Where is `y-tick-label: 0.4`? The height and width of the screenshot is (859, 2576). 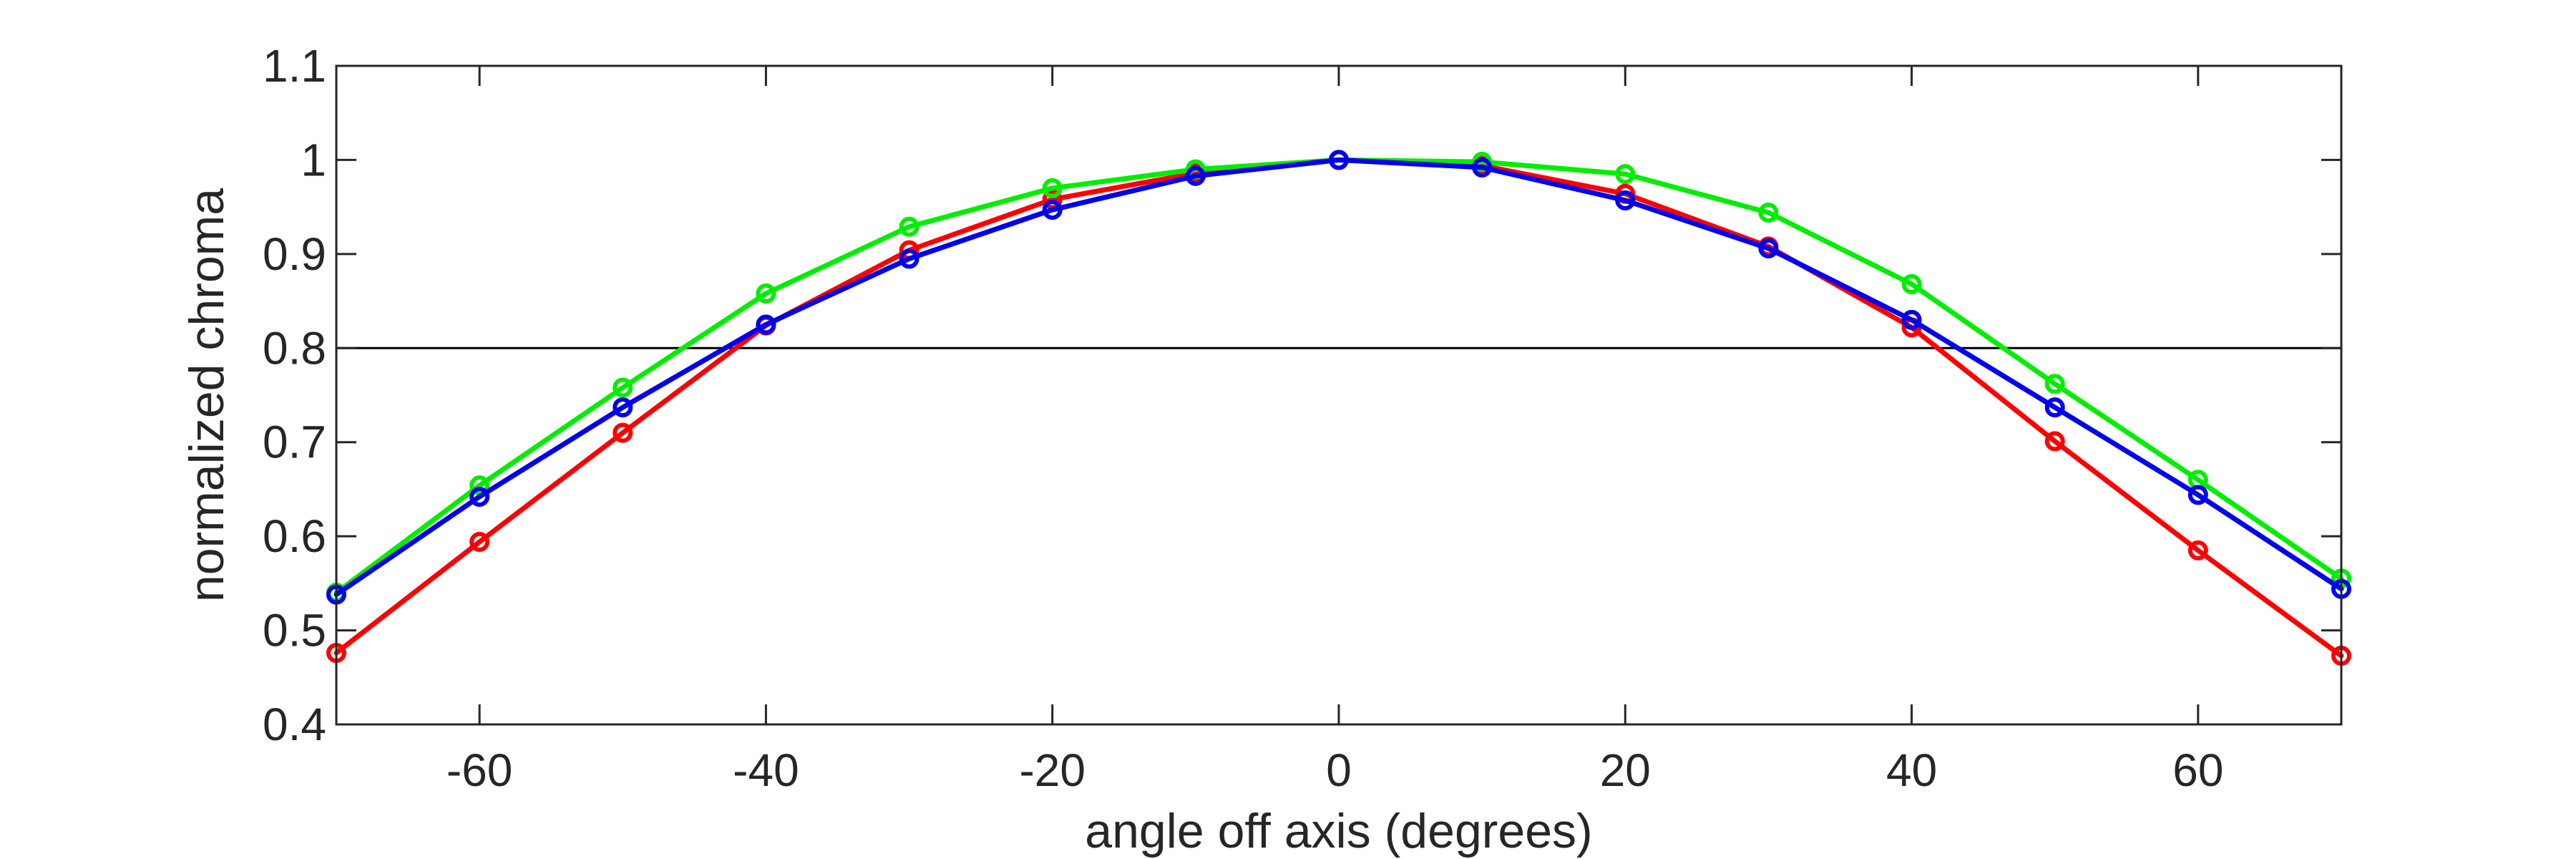 y-tick-label: 0.4 is located at coordinates (294, 724).